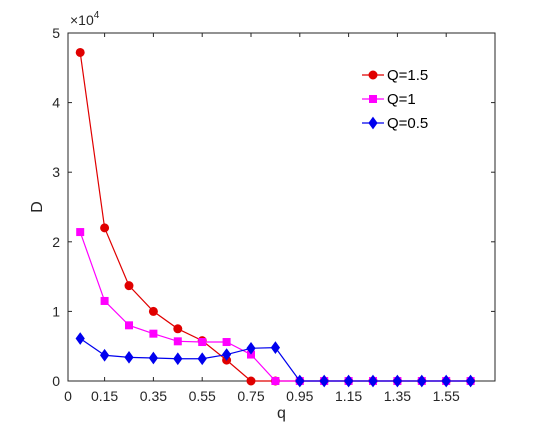  What do you see at coordinates (56, 103) in the screenshot?
I see `y-tick-label: 4` at bounding box center [56, 103].